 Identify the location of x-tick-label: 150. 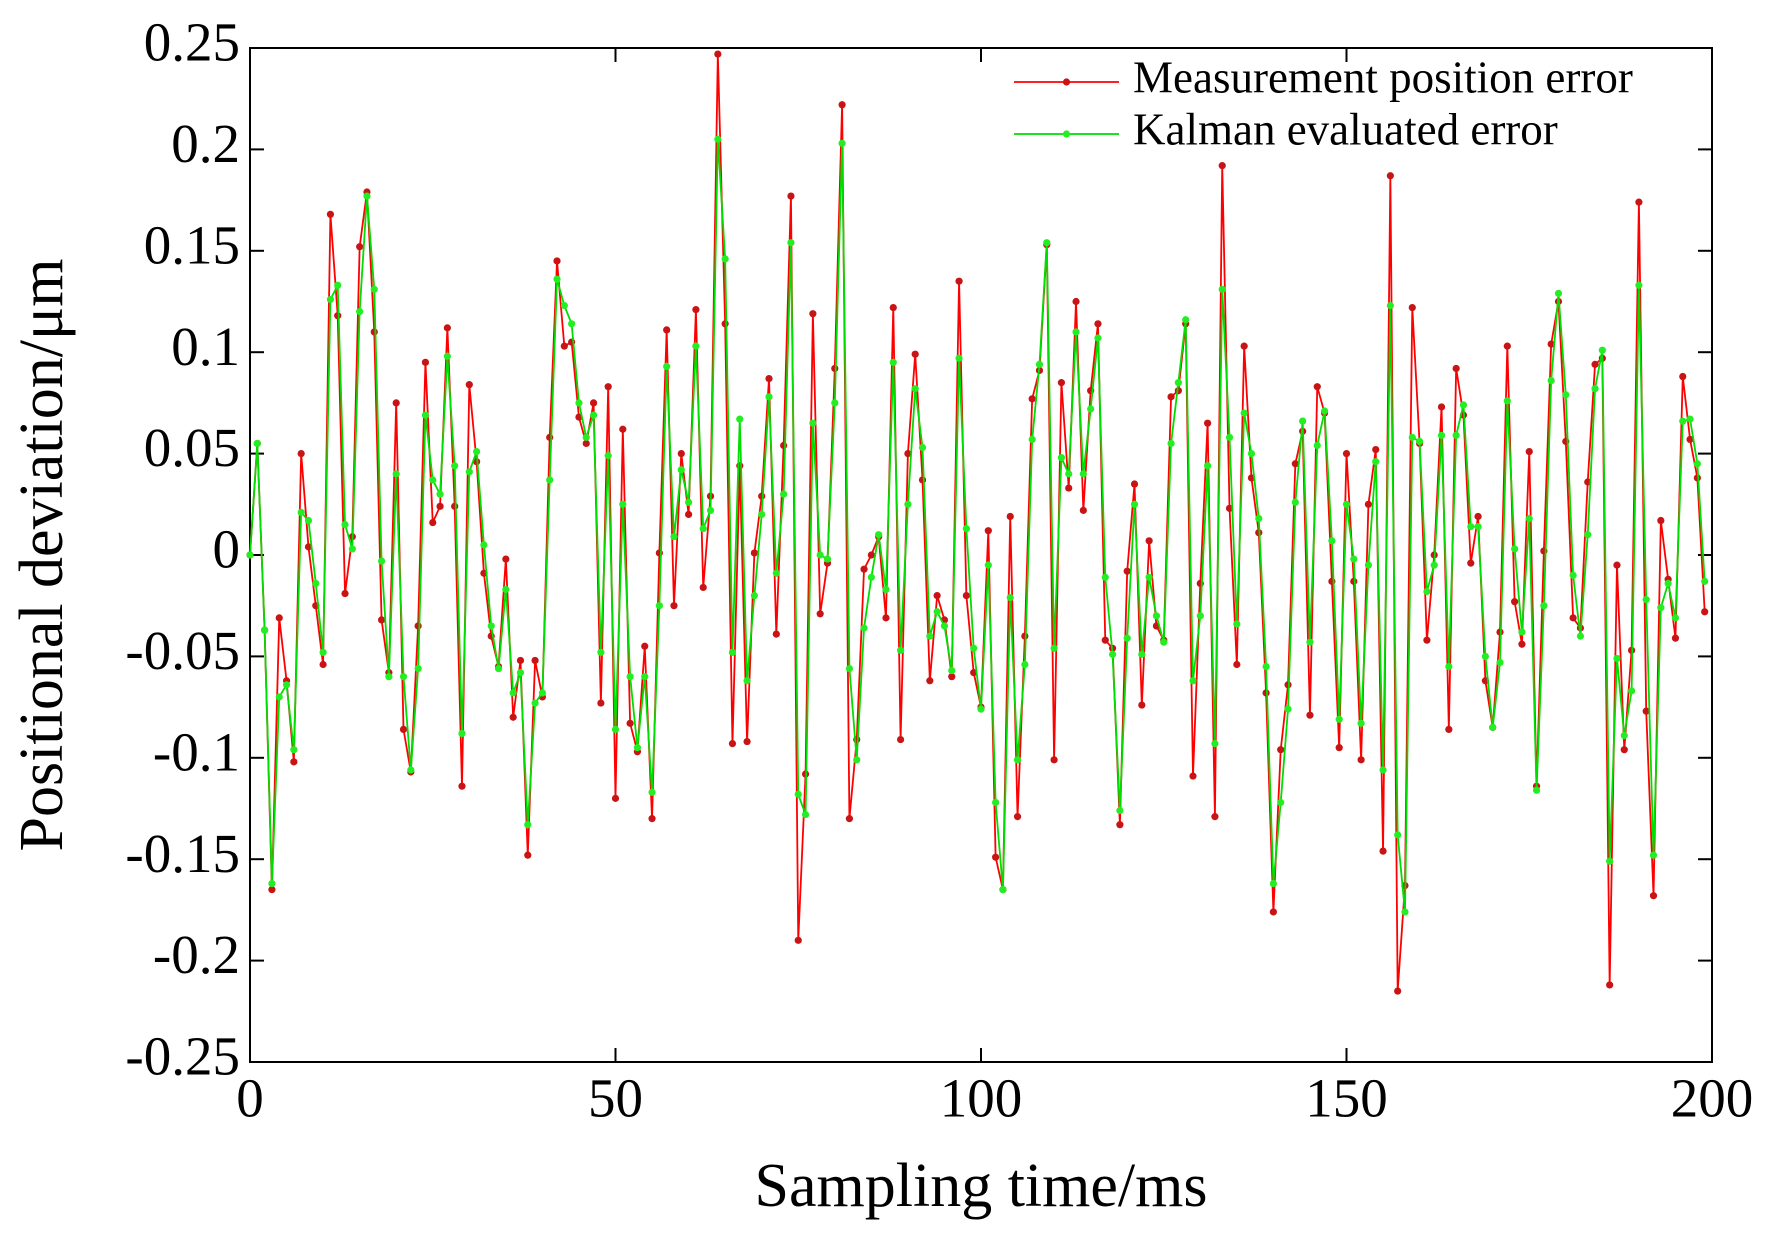
(1346, 1098).